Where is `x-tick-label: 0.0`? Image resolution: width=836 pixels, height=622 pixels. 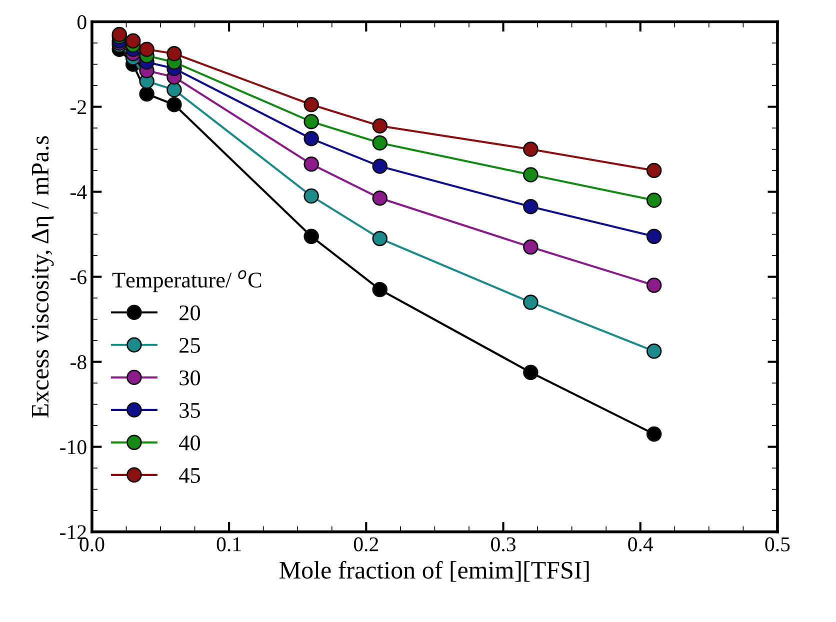
x-tick-label: 0.0 is located at coordinates (92, 544).